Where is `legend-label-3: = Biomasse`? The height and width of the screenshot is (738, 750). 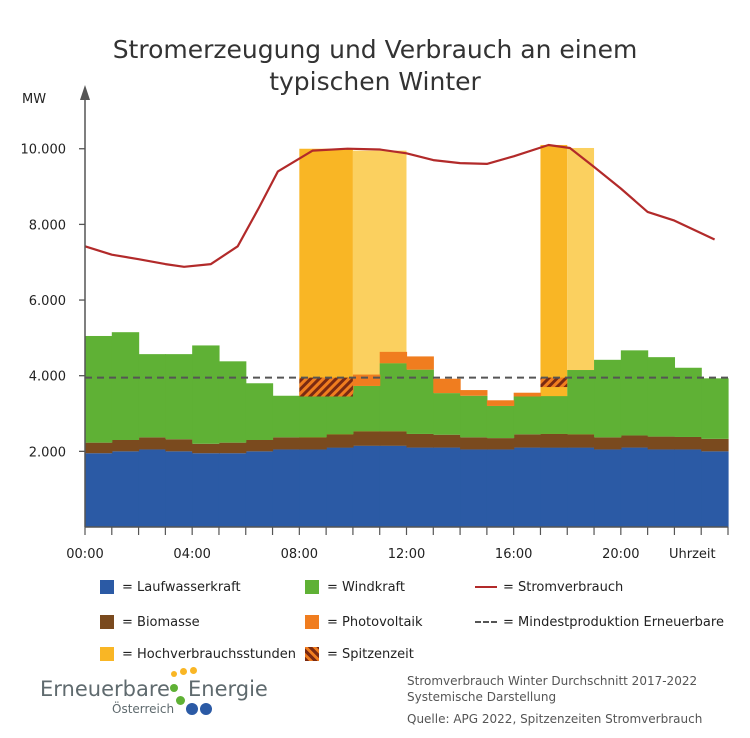
legend-label-3: = Biomasse is located at coordinates (161, 622).